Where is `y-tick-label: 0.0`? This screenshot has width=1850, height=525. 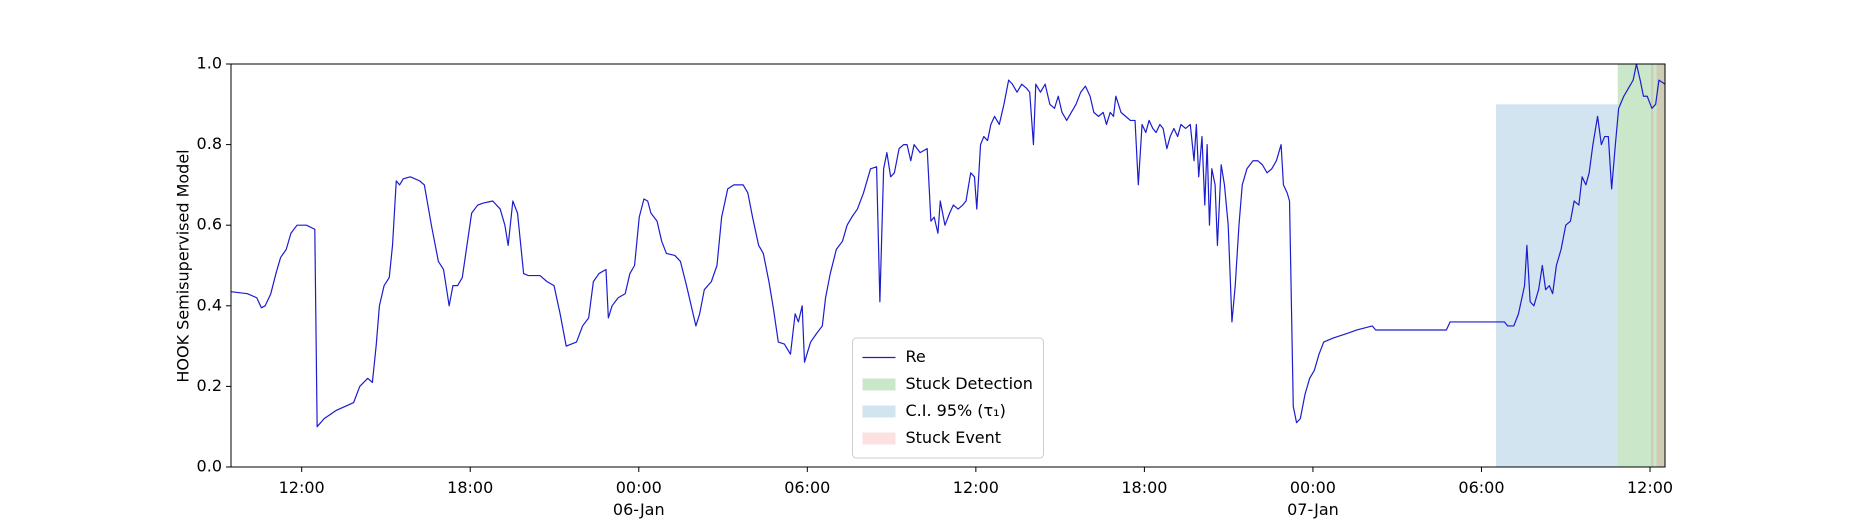
y-tick-label: 0.0 is located at coordinates (209, 466).